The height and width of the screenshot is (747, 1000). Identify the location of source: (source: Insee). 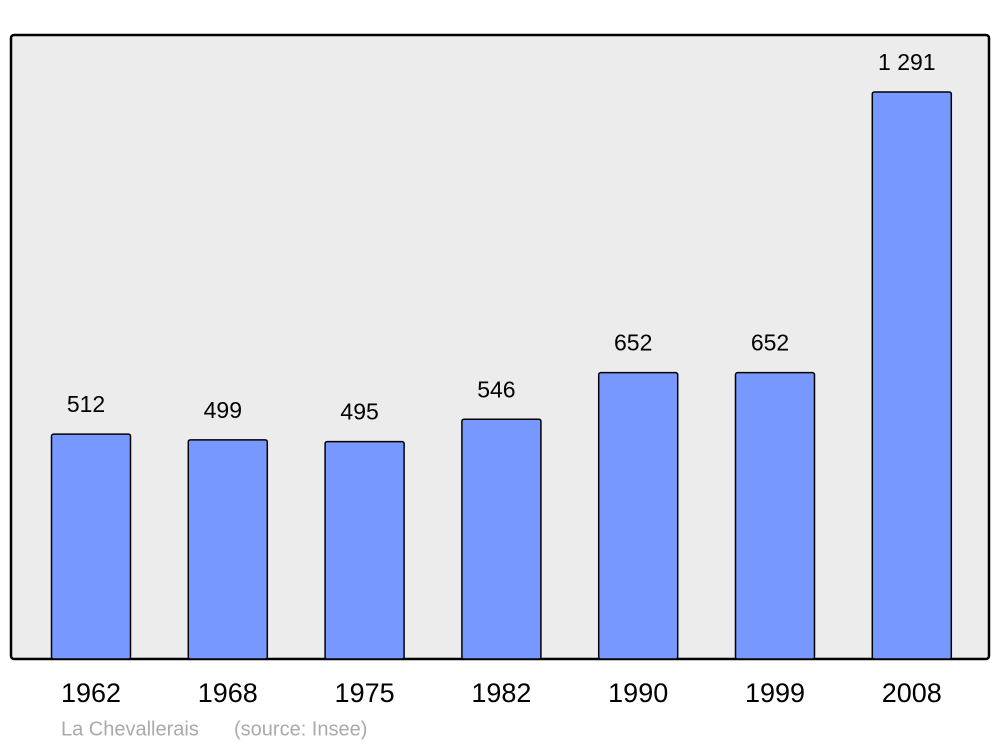
(300, 729).